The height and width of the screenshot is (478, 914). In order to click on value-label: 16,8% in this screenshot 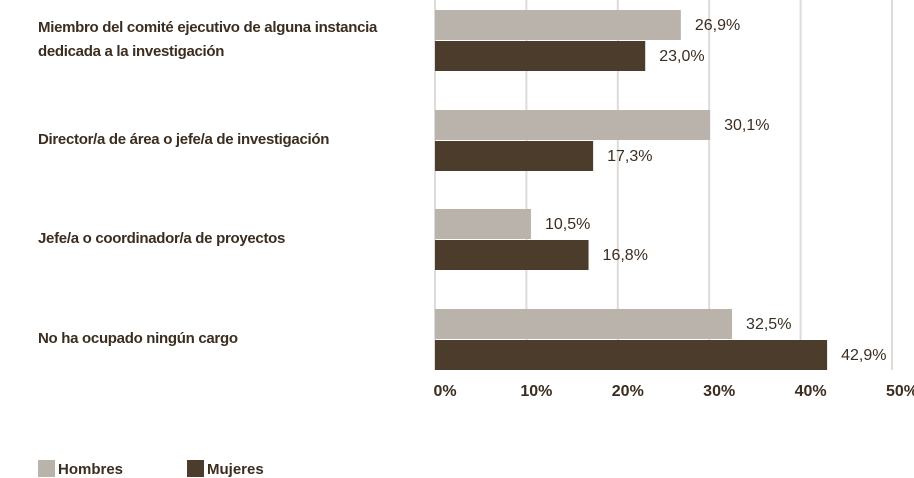, I will do `click(625, 255)`.